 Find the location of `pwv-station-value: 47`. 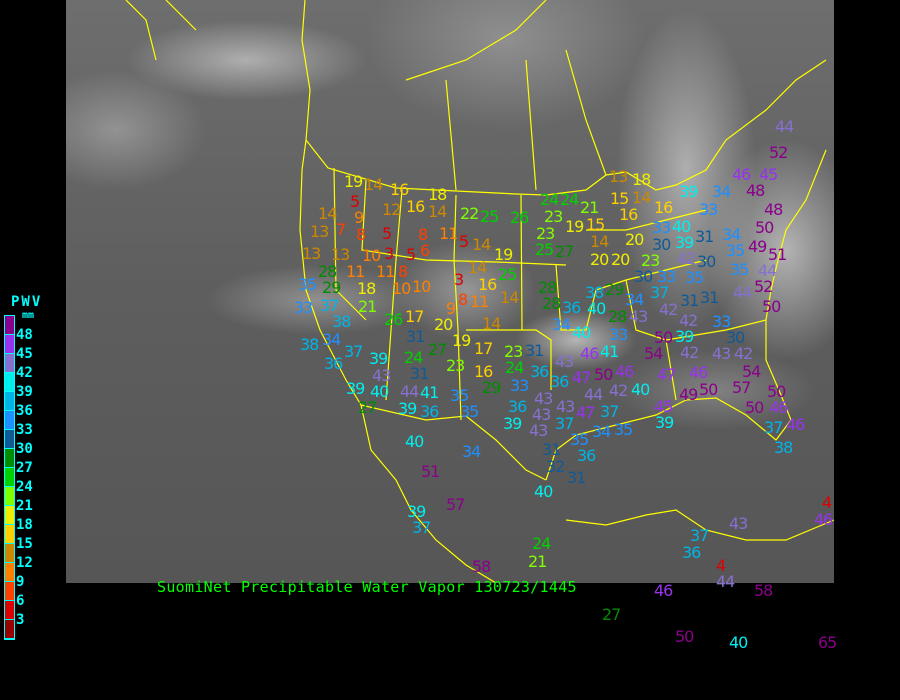

pwv-station-value: 47 is located at coordinates (666, 374).